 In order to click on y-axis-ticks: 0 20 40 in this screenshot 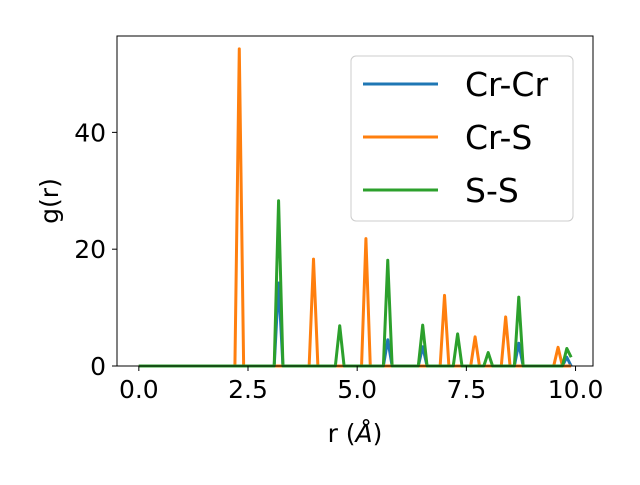, I will do `click(95, 249)`.